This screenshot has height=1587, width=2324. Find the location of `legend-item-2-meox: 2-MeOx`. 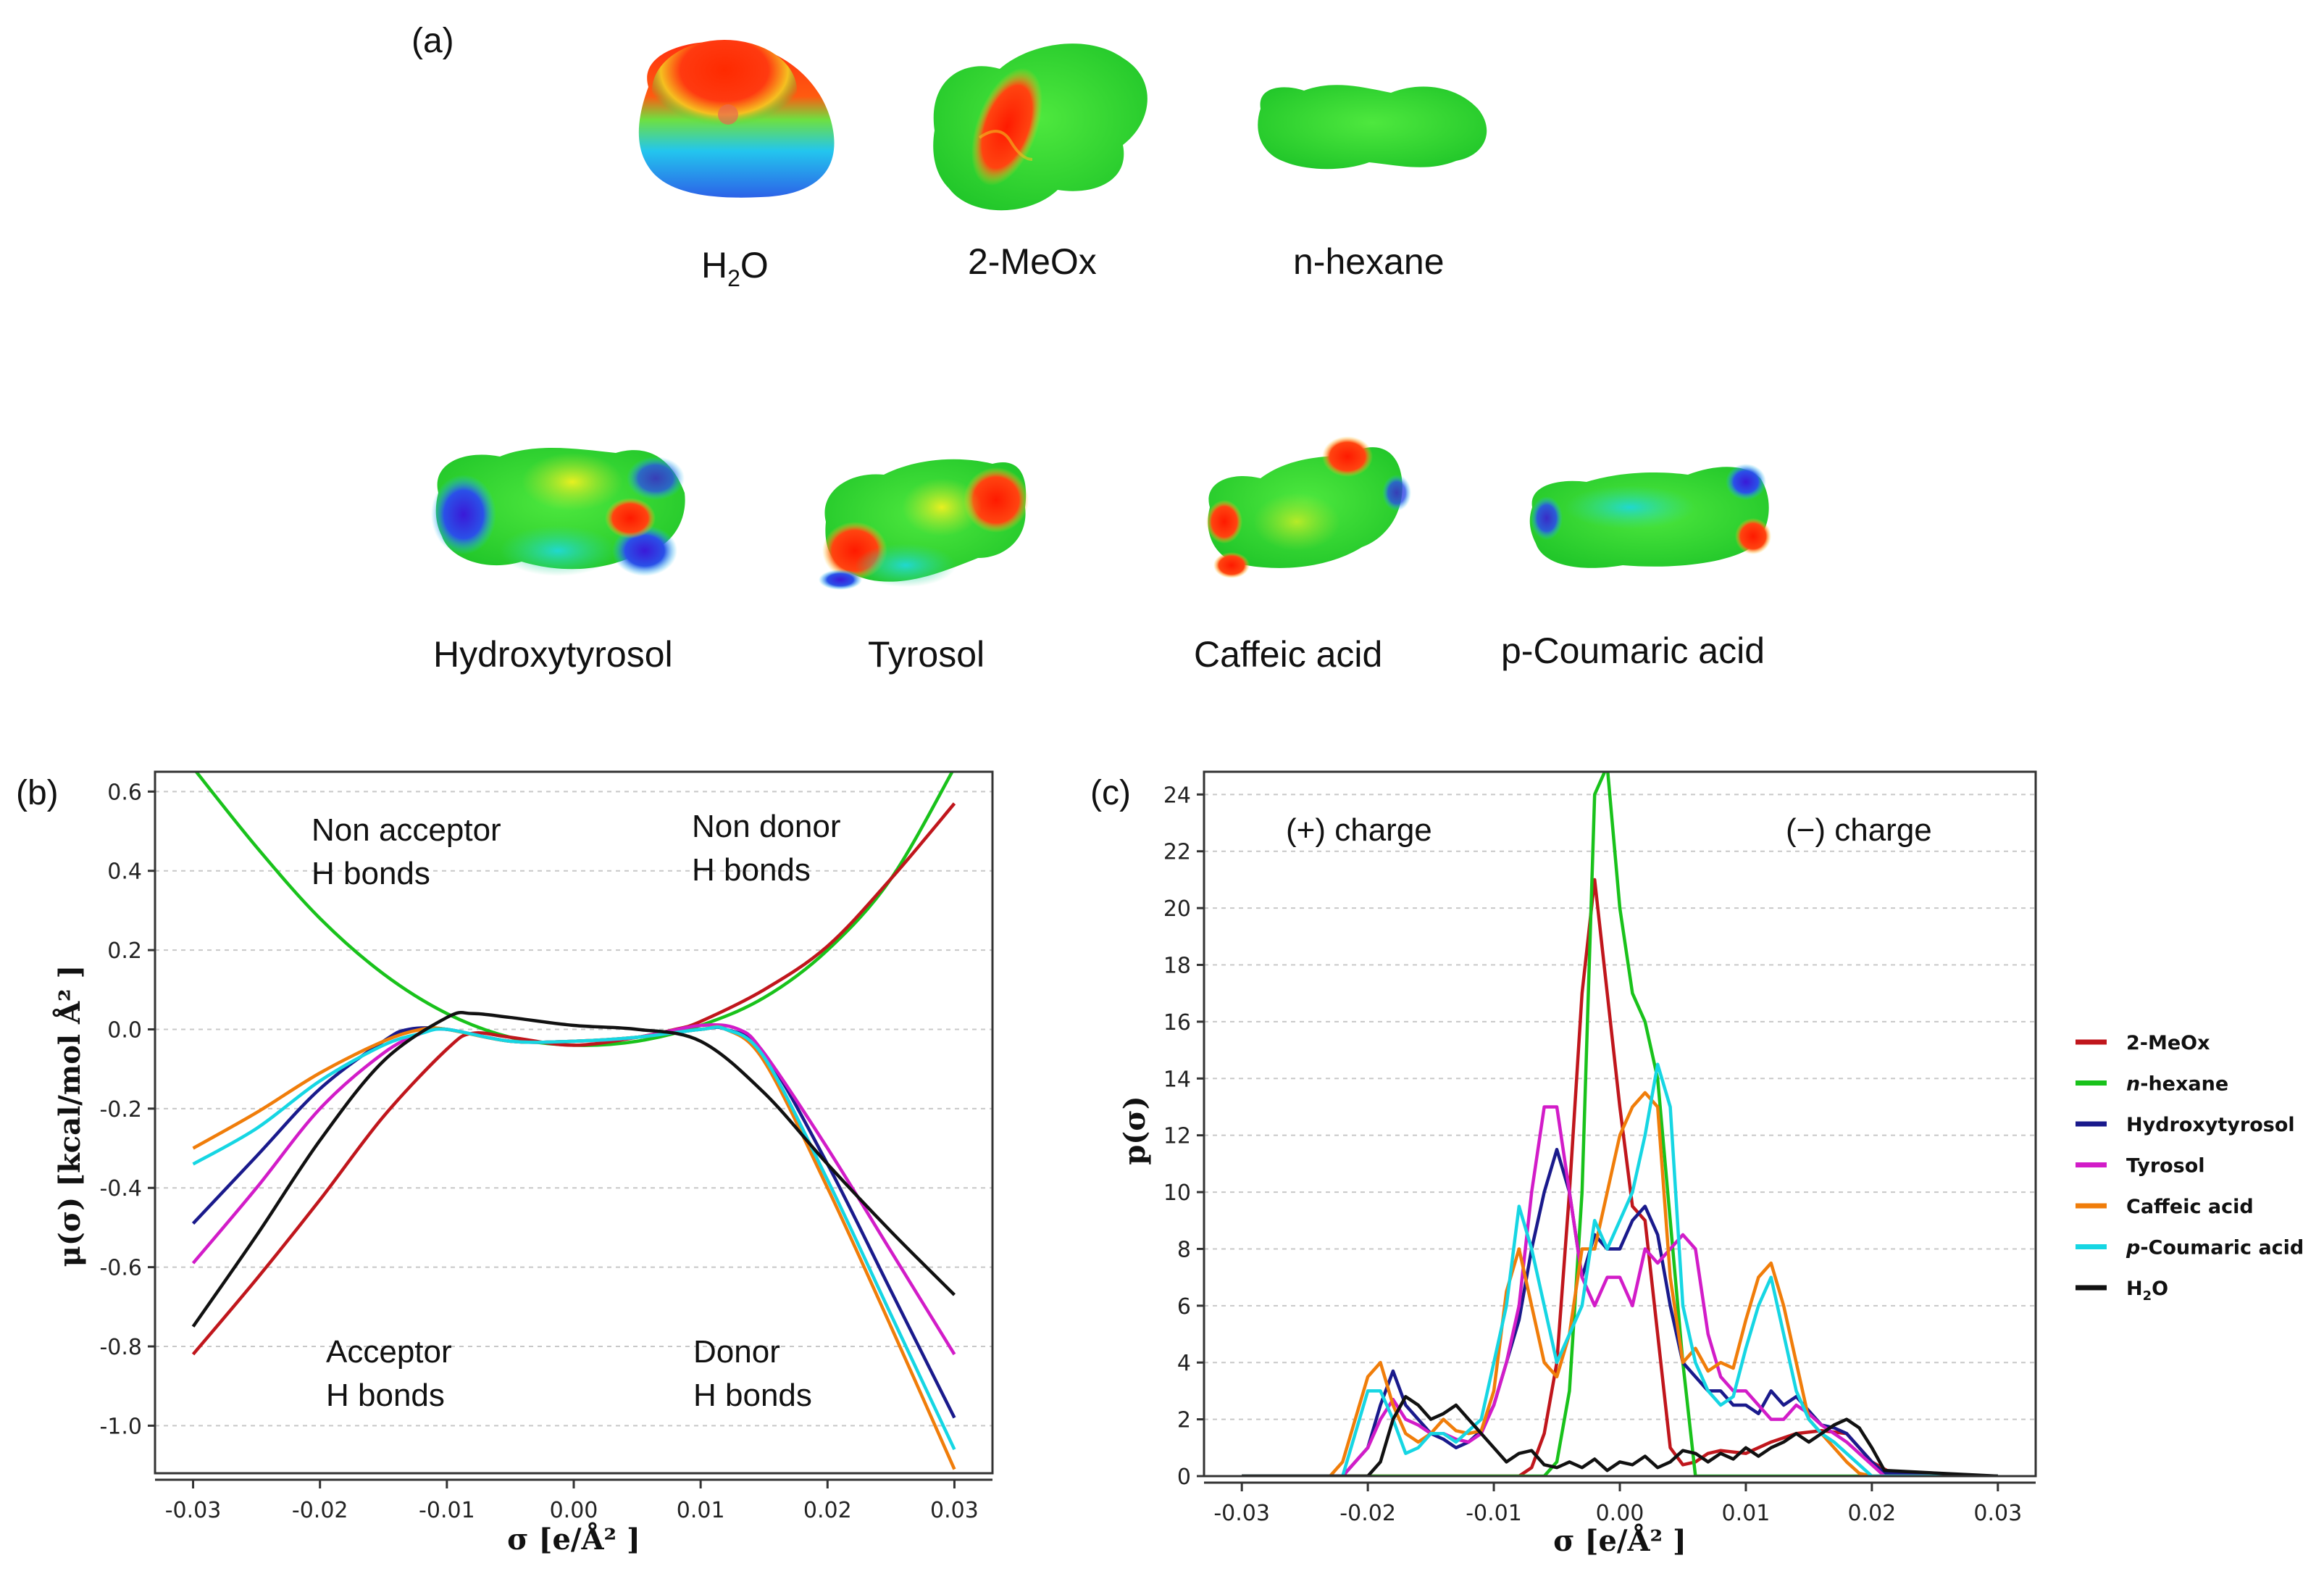

legend-item-2-meox: 2-MeOx is located at coordinates (2143, 1043).